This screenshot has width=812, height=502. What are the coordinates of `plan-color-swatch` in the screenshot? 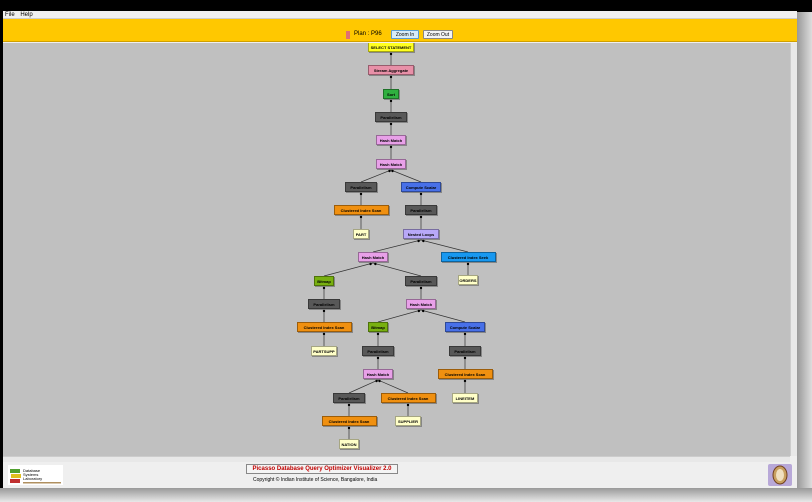 It's located at (348, 35).